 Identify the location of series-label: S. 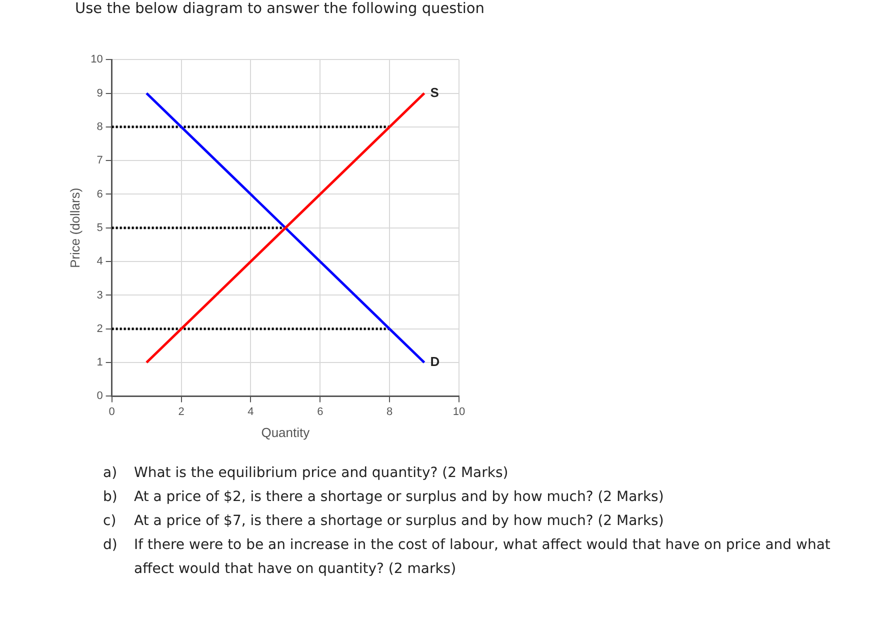
(435, 92).